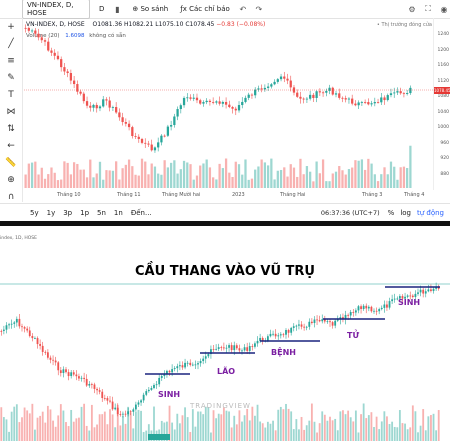 This screenshot has width=450, height=448. What do you see at coordinates (11, 94) in the screenshot?
I see `text-icon: T` at bounding box center [11, 94].